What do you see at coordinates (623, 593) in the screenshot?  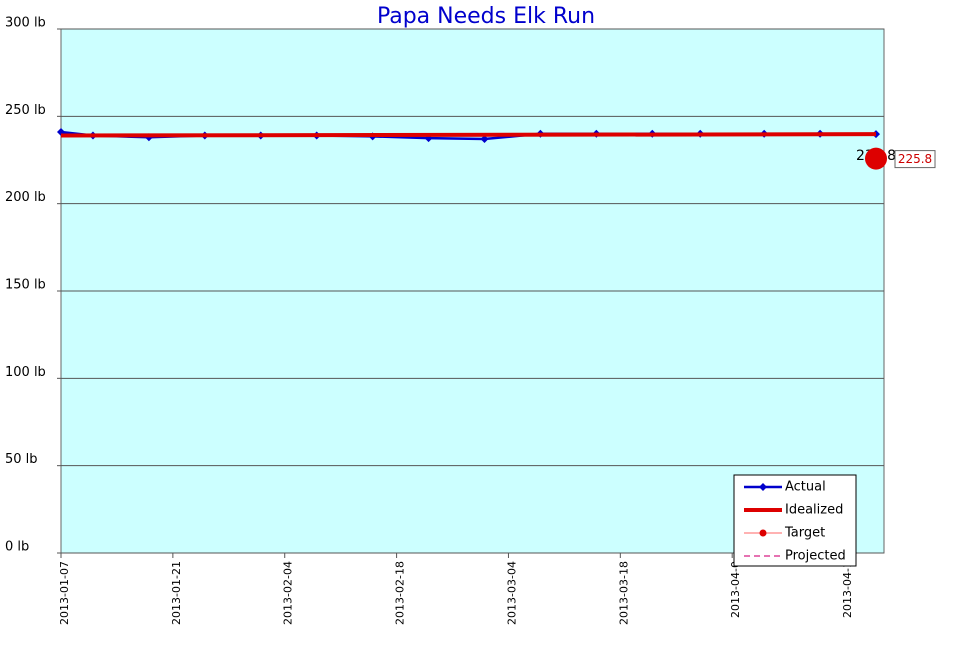 I see `x-tick-label: 2013-03-18` at bounding box center [623, 593].